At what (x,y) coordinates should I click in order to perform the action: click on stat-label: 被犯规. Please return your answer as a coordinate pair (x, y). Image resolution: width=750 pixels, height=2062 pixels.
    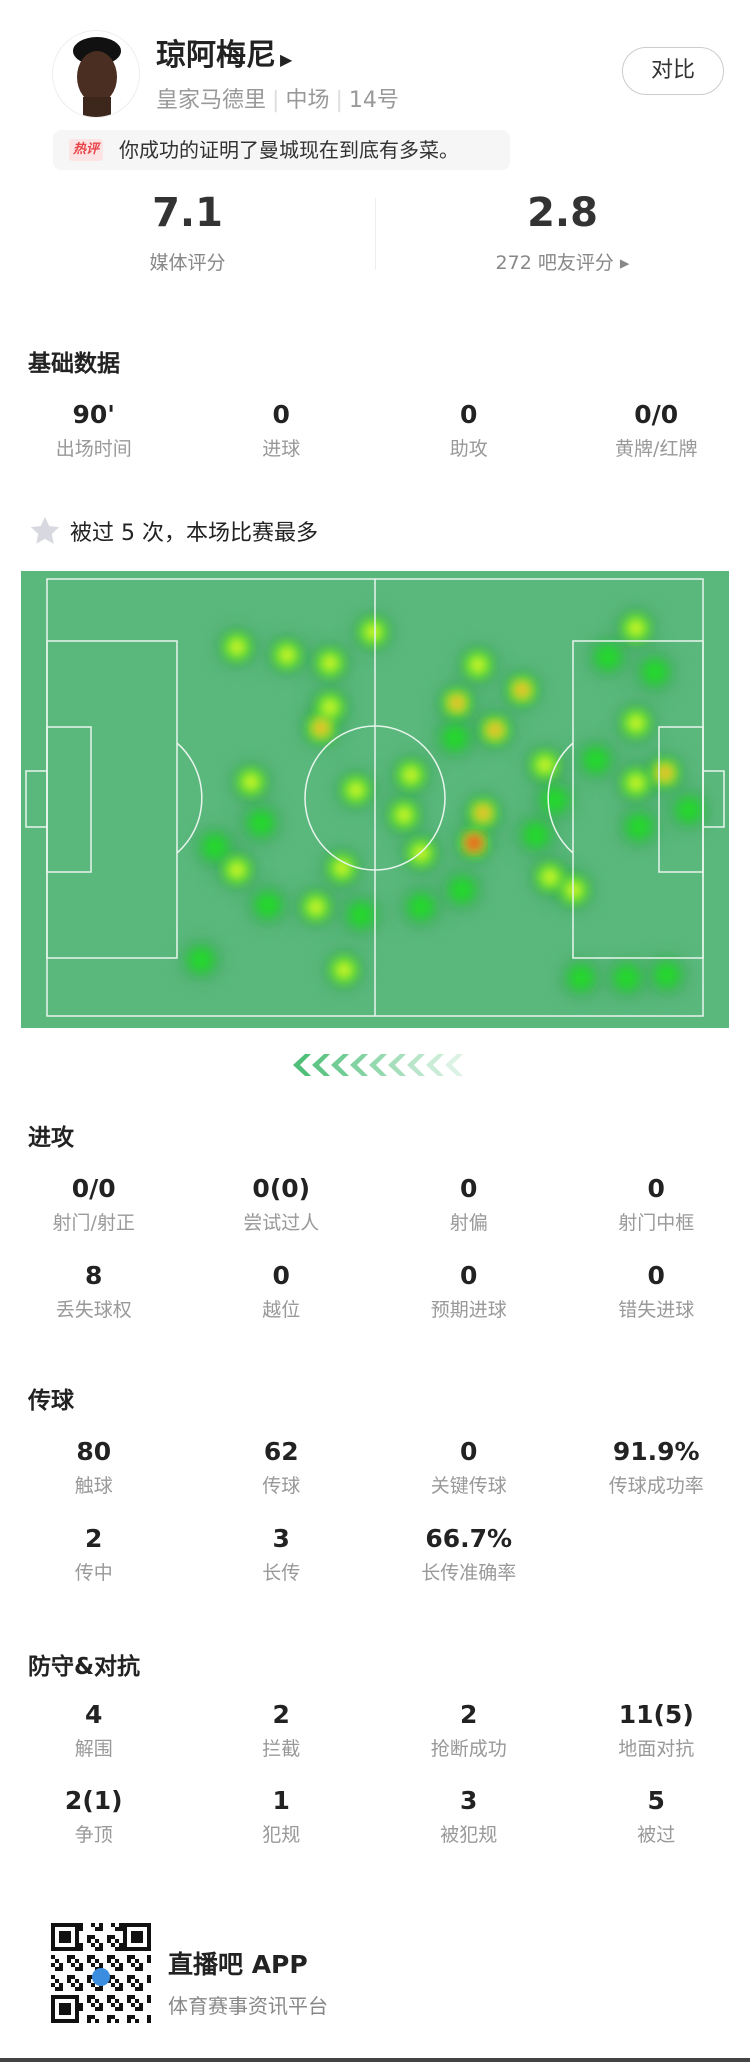
    Looking at the image, I should click on (469, 1835).